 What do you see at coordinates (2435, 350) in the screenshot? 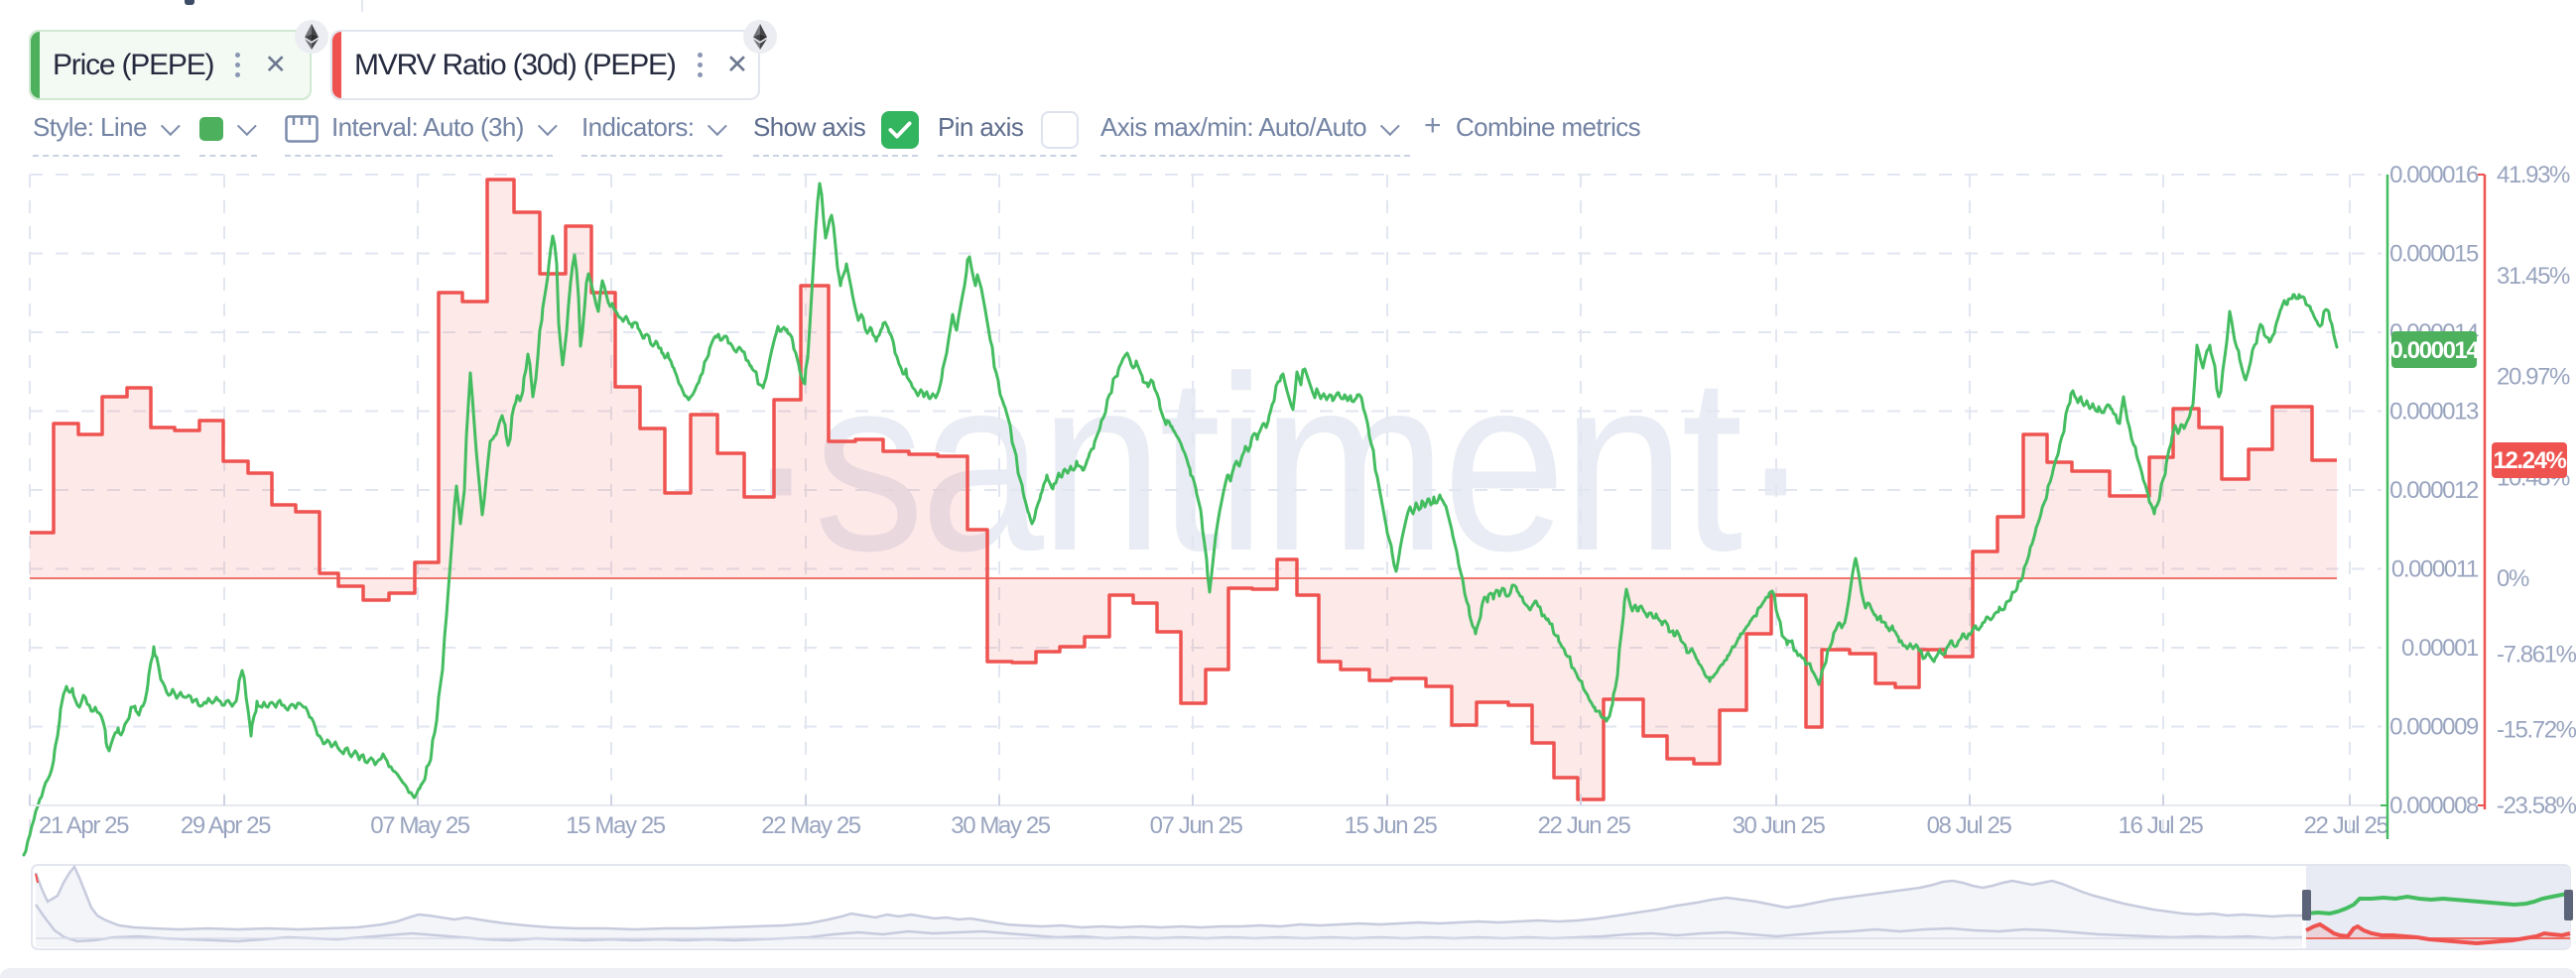
I see `svg-text: 0.000014` at bounding box center [2435, 350].